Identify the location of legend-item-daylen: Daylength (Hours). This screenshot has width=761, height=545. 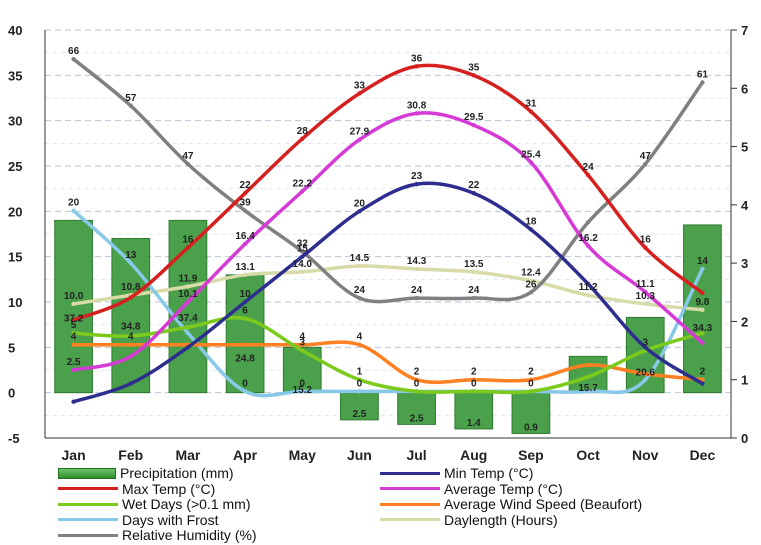
(469, 520).